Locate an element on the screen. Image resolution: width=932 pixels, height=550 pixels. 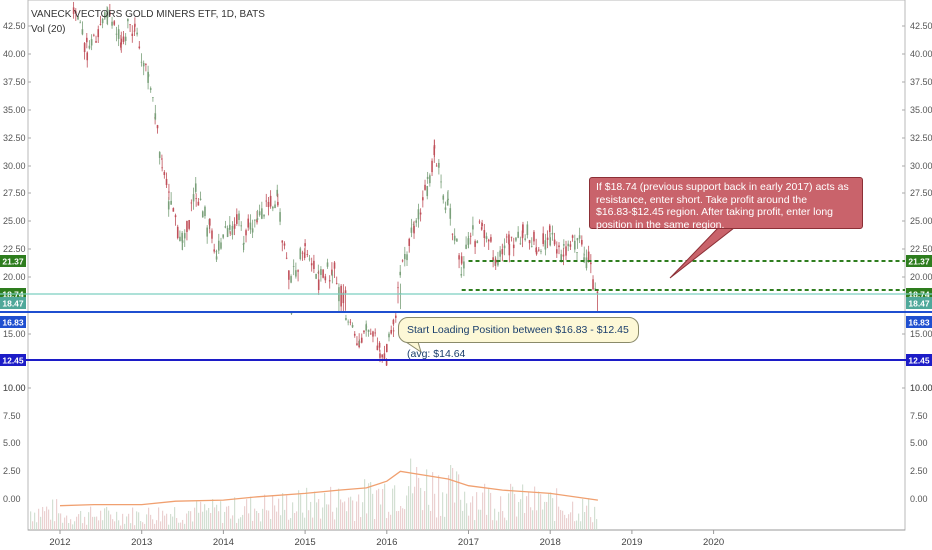
price-tick-right: 22.50 is located at coordinates (921, 249).